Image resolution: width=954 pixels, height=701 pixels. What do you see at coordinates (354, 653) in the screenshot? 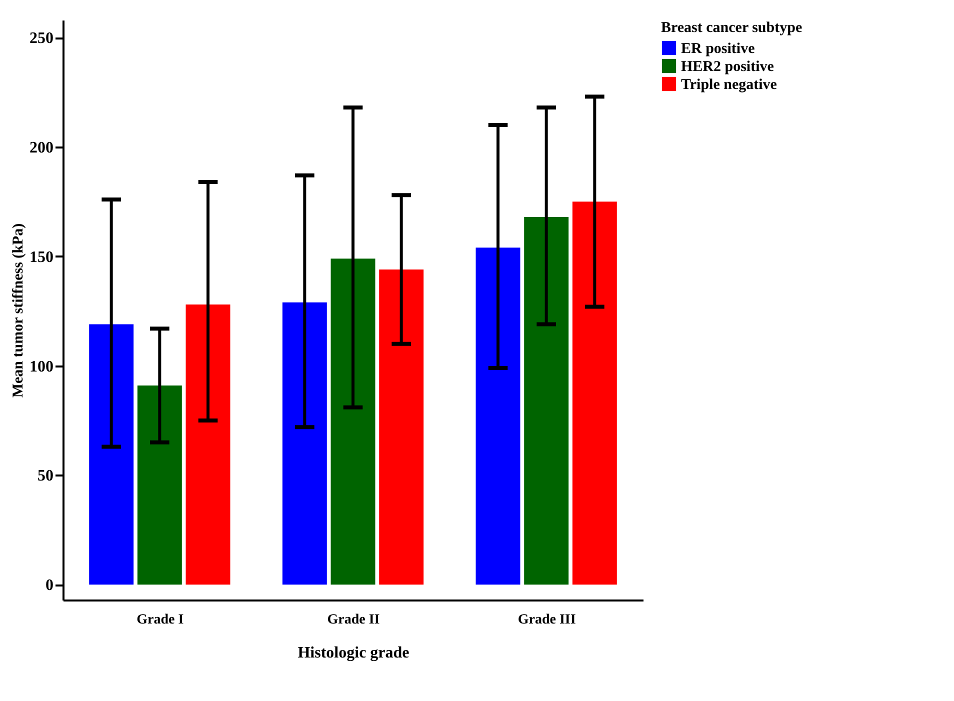
I see `x-axis-title: Histologic grade` at bounding box center [354, 653].